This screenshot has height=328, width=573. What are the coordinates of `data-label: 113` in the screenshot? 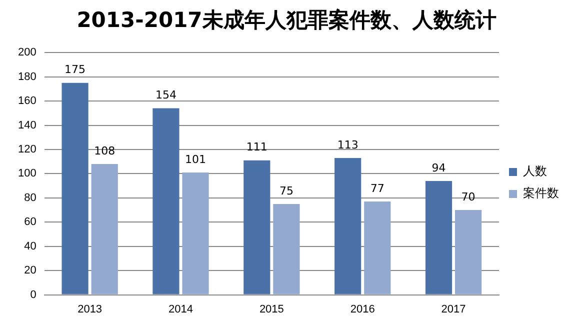 It's located at (347, 145).